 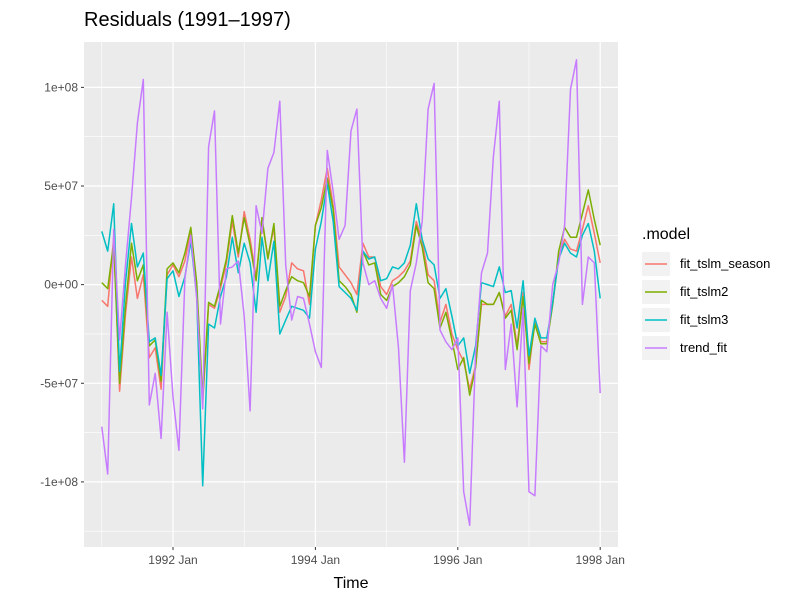 I want to click on y-tick-label: -1e+08, so click(x=59, y=482).